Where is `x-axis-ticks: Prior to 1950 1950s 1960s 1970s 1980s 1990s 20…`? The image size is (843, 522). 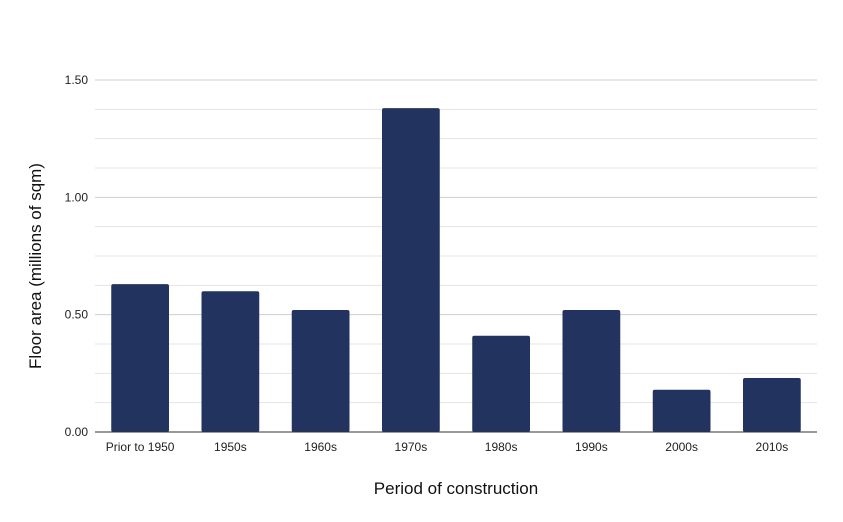
x-axis-ticks: Prior to 1950 1950s 1960s 1970s 1980s 1990s 20… is located at coordinates (447, 447).